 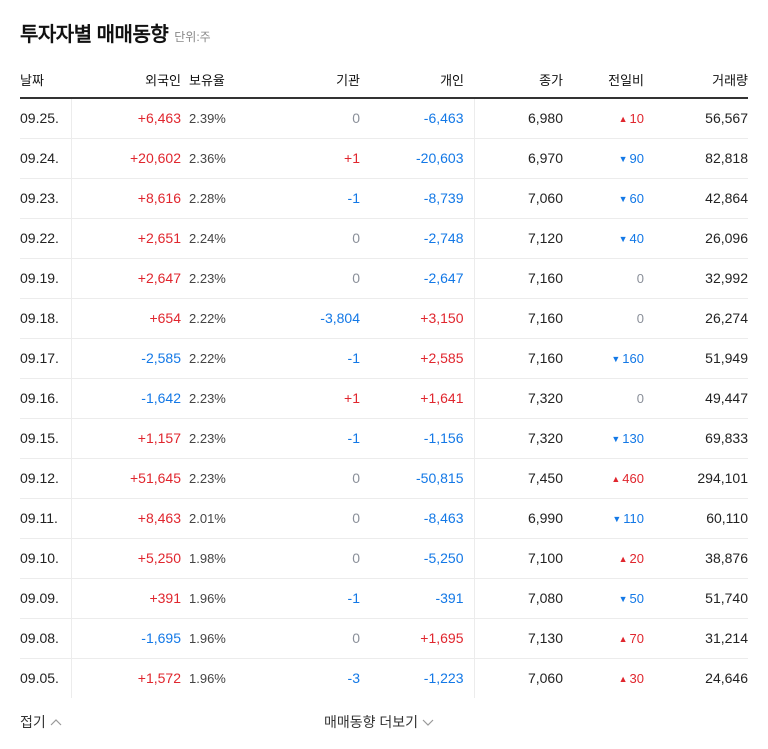 I want to click on cell-foreign: +5,250, so click(x=130, y=558).